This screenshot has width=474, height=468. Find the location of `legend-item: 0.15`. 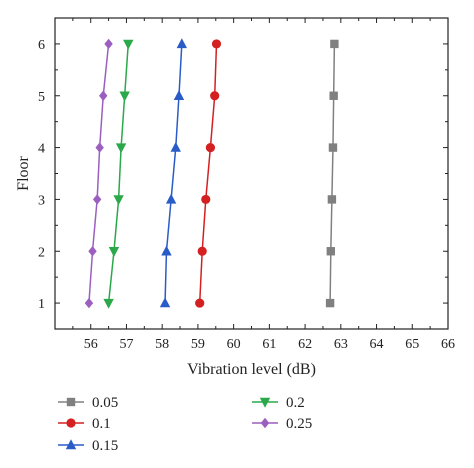

legend-item: 0.15 is located at coordinates (88, 446).